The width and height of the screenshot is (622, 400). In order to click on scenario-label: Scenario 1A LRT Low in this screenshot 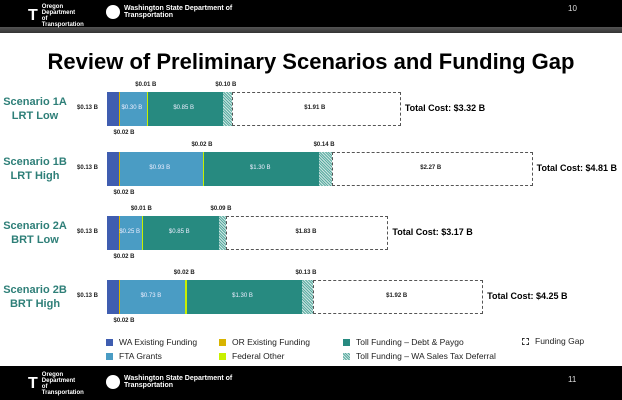, I will do `click(35, 109)`.